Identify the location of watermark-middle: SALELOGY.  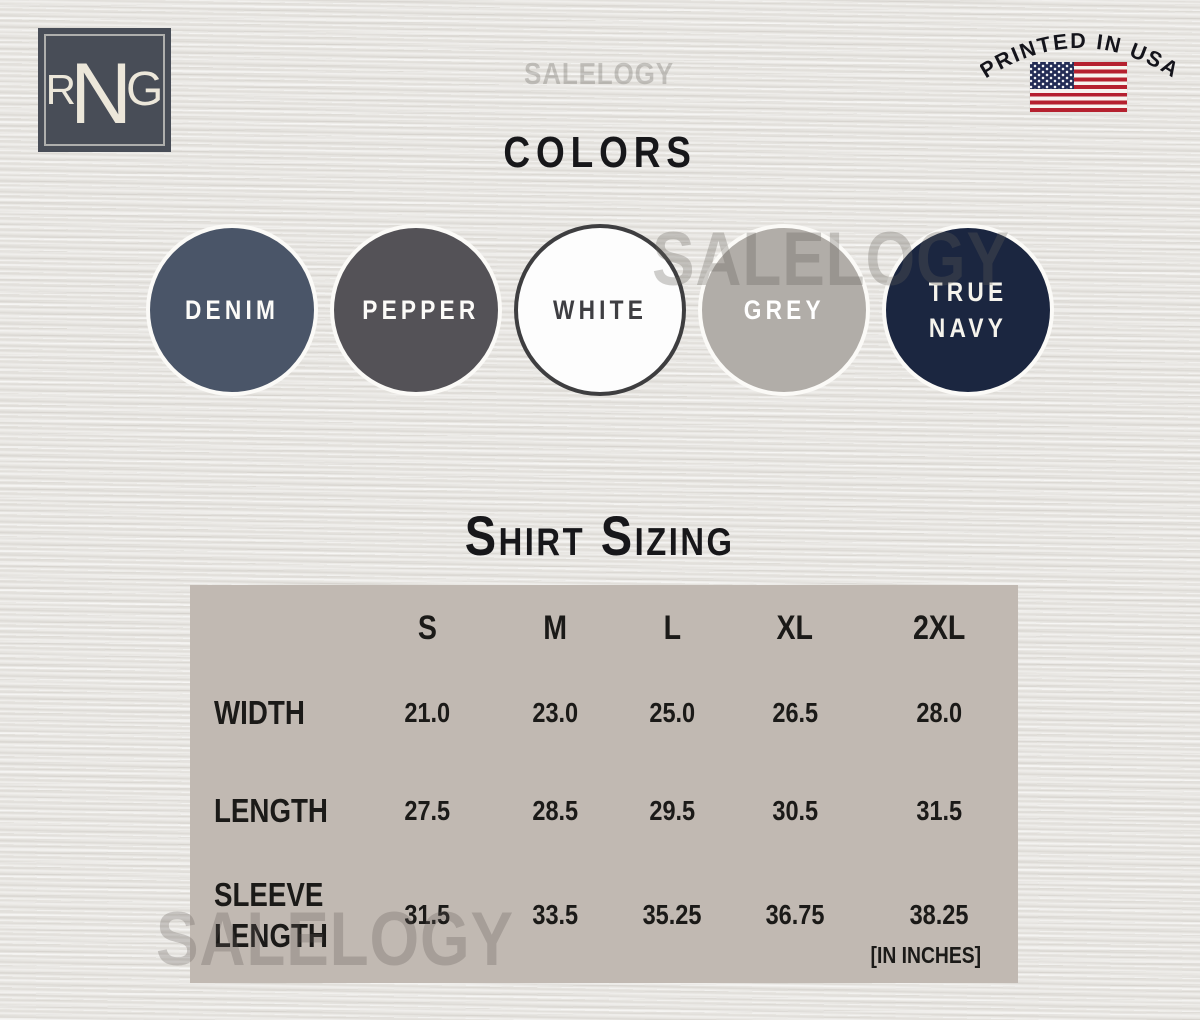
(831, 259).